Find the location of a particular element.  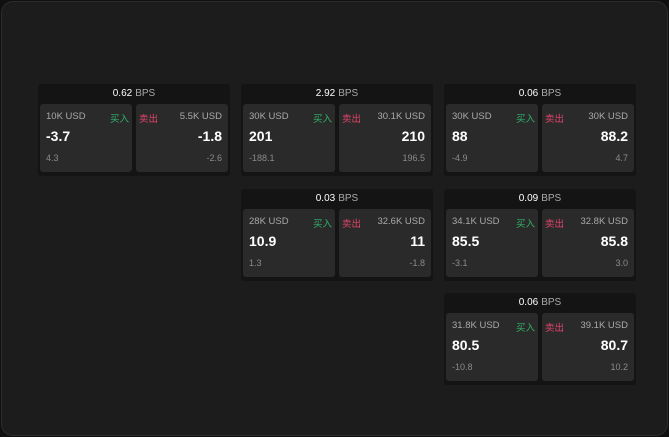

buy-cell: 28K USD 买入 10.9 1.3 is located at coordinates (289, 243).